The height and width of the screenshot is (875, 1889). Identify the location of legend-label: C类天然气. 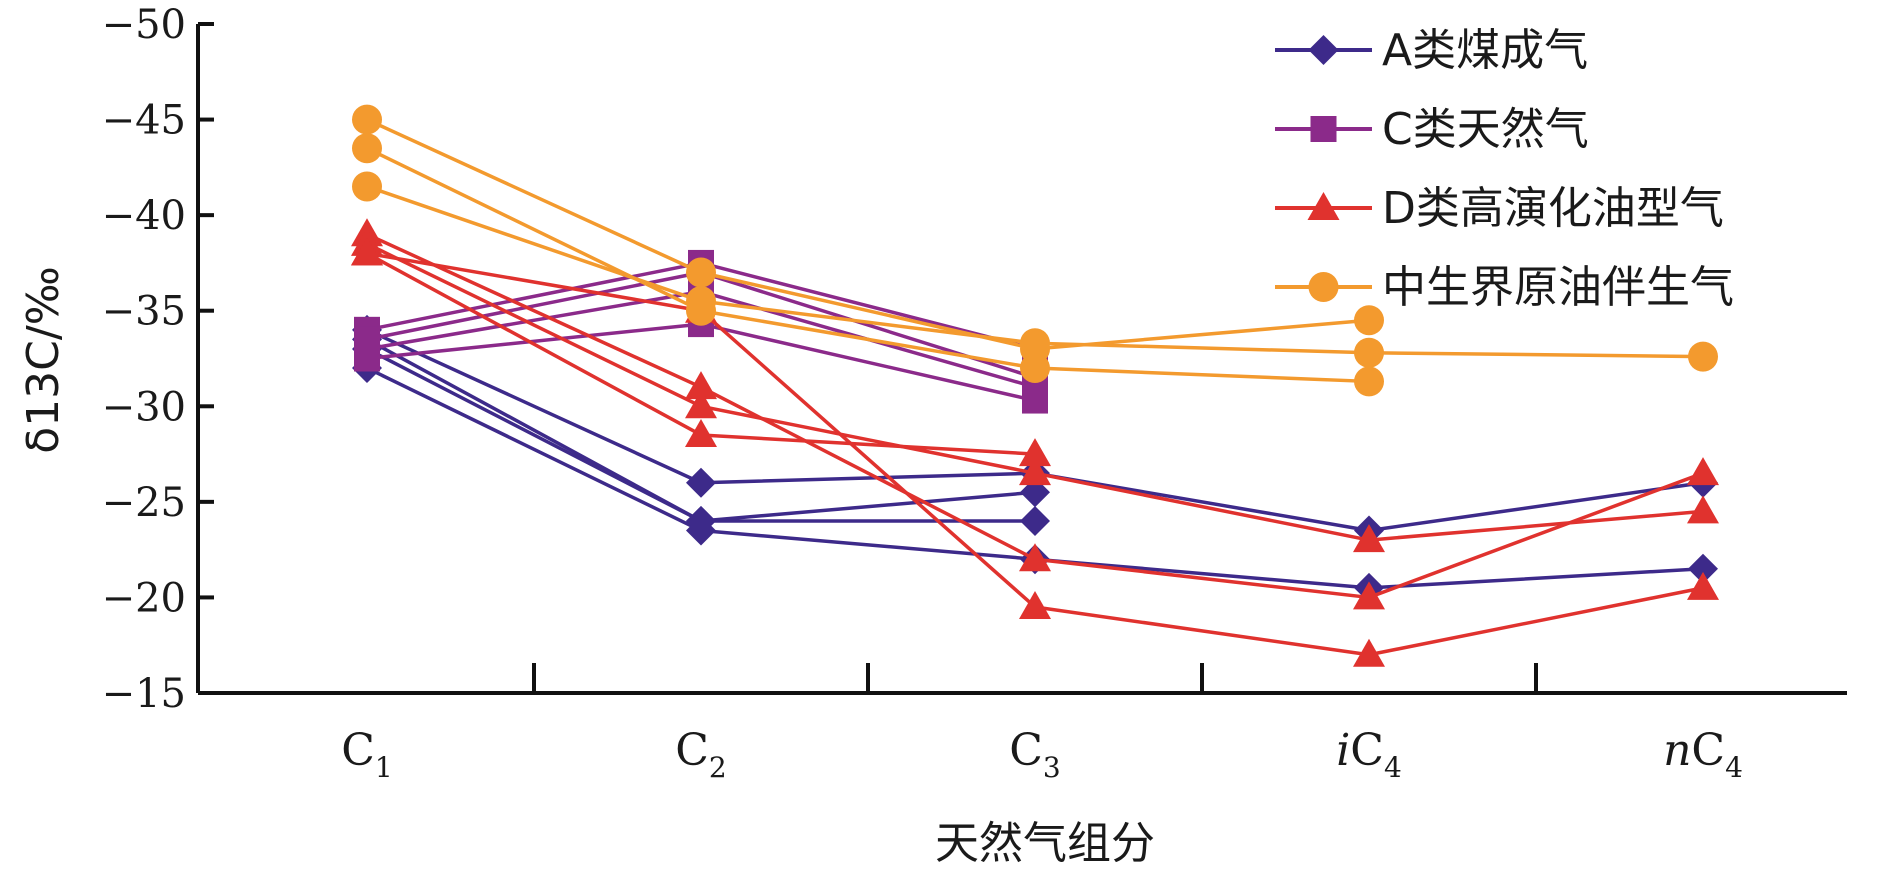
(1485, 129).